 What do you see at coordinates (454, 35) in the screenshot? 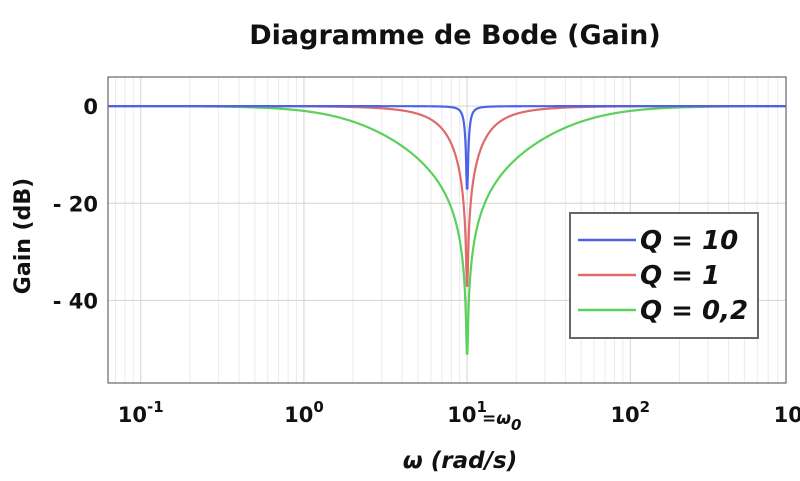
I see `chart-title: Diagramme de Bode (Gain)` at bounding box center [454, 35].